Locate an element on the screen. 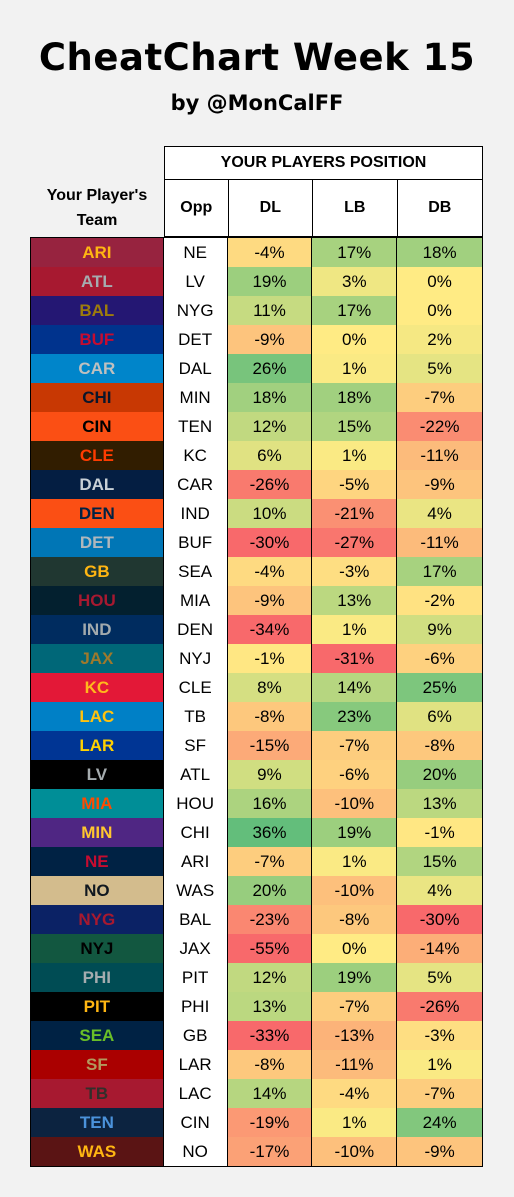  opponent-cell: TB is located at coordinates (195, 716).